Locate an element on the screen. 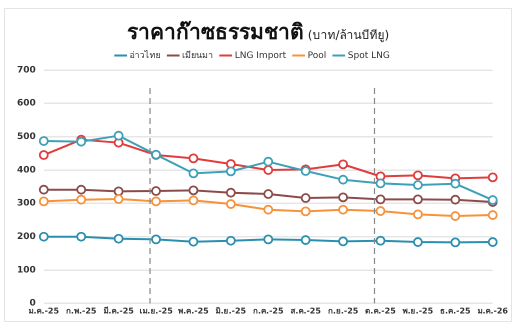  x-tick-label: ต.ค.-25 is located at coordinates (380, 311).